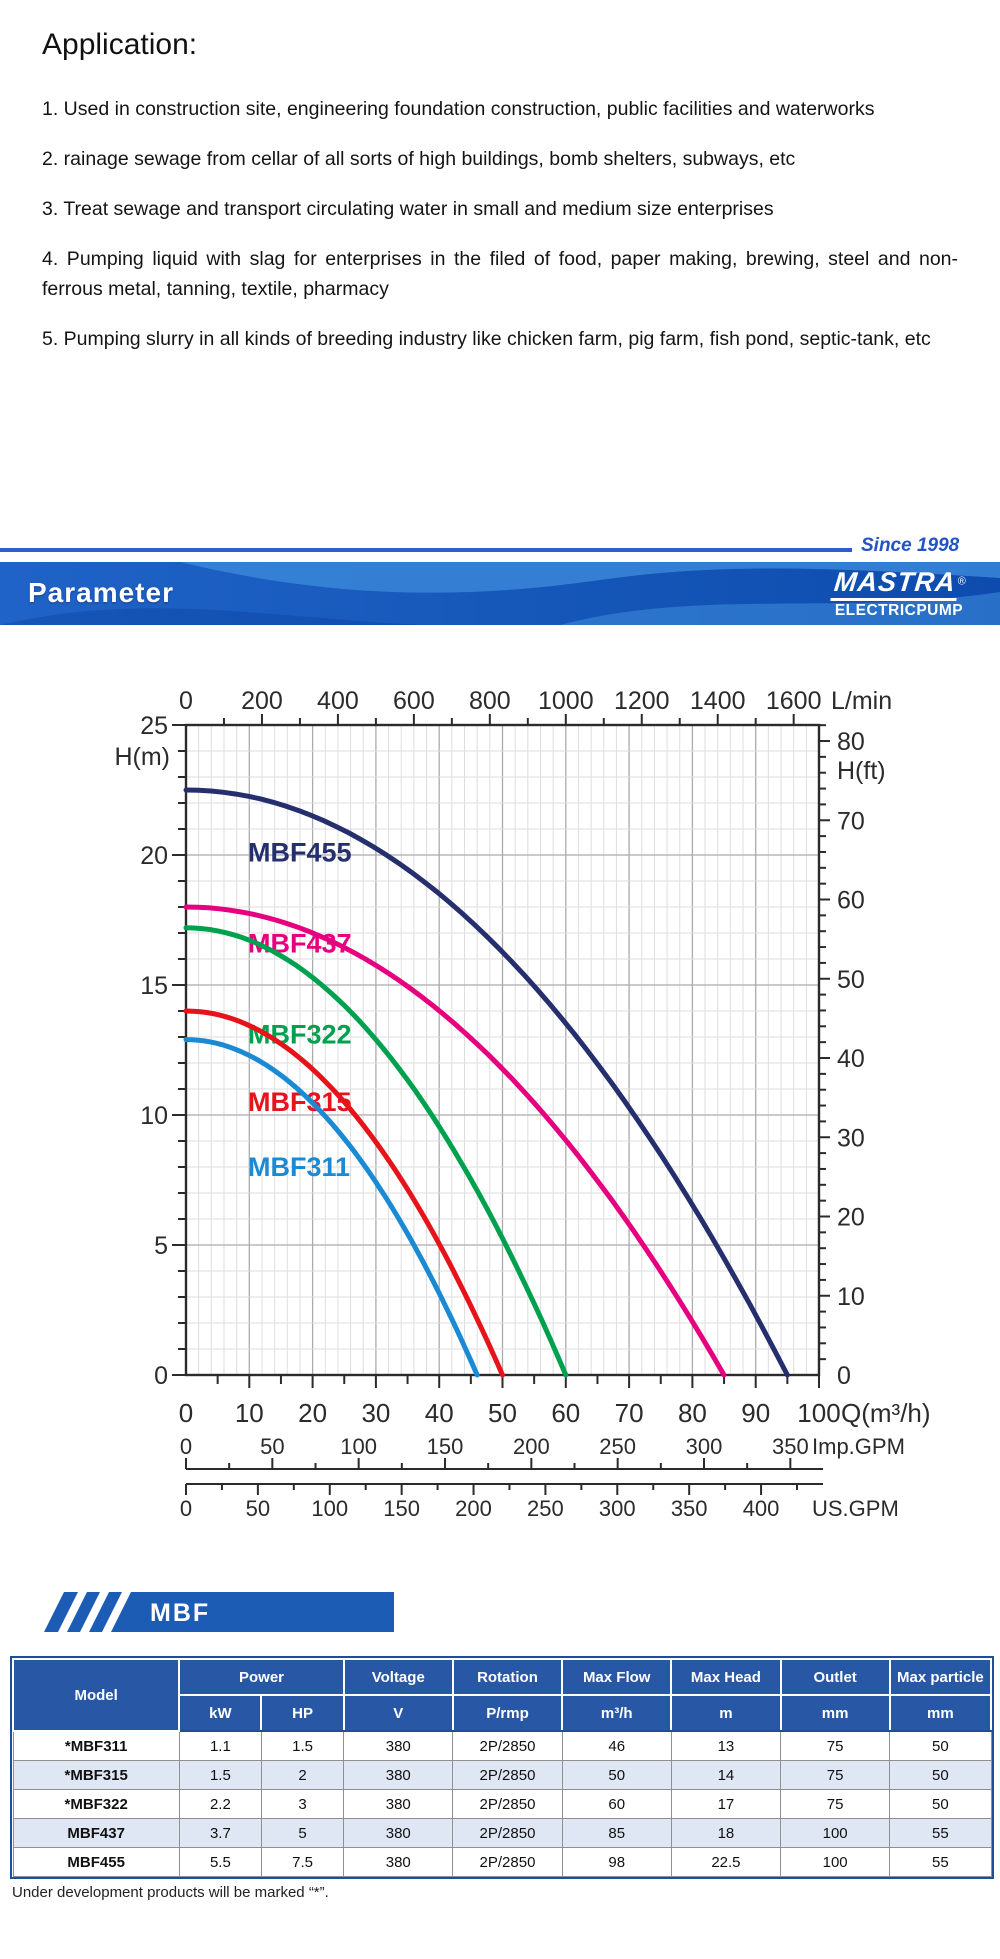 The height and width of the screenshot is (1959, 1000). I want to click on cell-model: *MBF322, so click(96, 1804).